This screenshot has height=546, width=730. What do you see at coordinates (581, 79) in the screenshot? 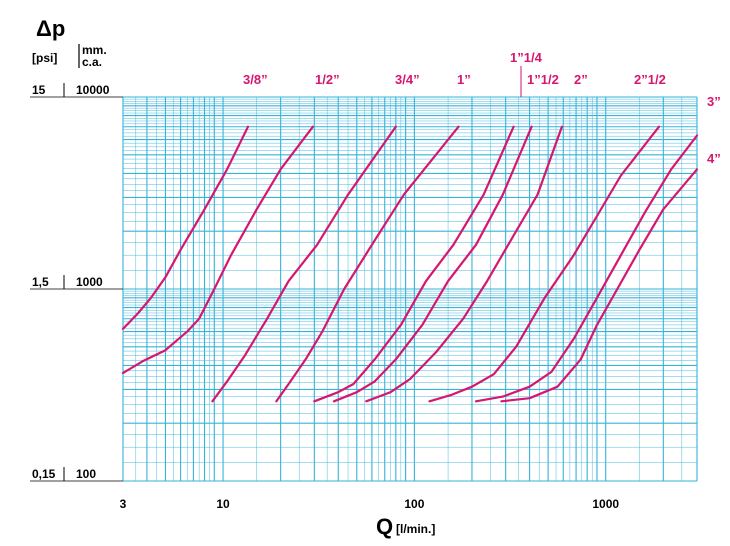
I see `curve-label: 2”` at bounding box center [581, 79].